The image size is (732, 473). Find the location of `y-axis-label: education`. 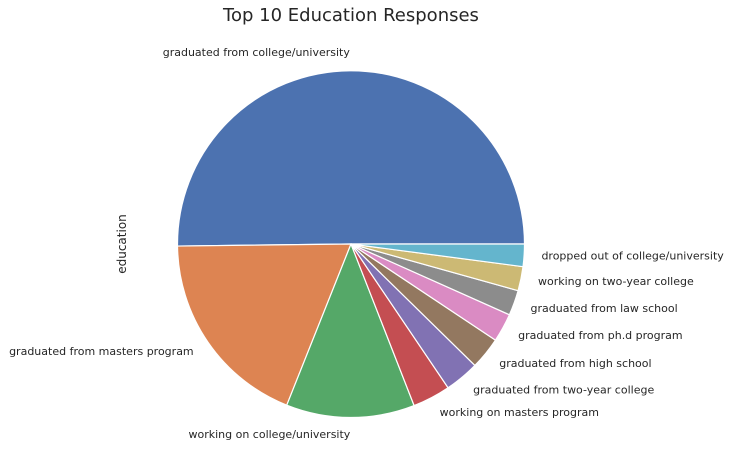

y-axis-label: education is located at coordinates (122, 244).